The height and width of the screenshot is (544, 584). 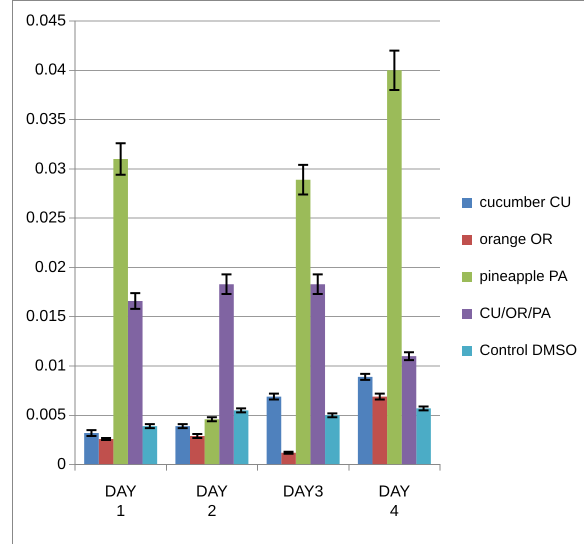 I want to click on y-tick-label: 0.045, so click(x=46, y=21).